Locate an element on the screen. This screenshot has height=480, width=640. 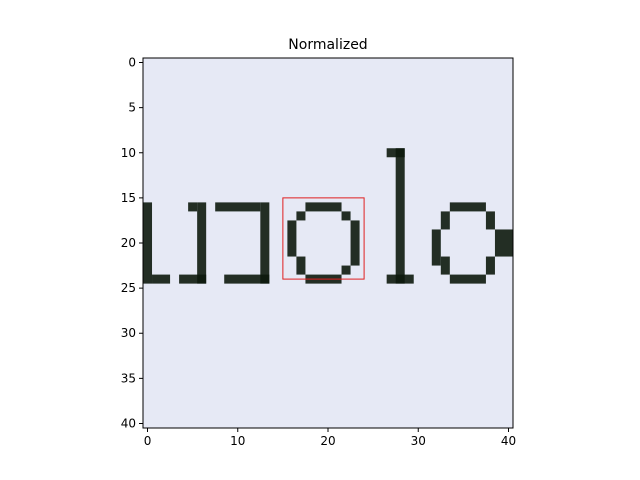
x-tick-label: 20 is located at coordinates (327, 441).